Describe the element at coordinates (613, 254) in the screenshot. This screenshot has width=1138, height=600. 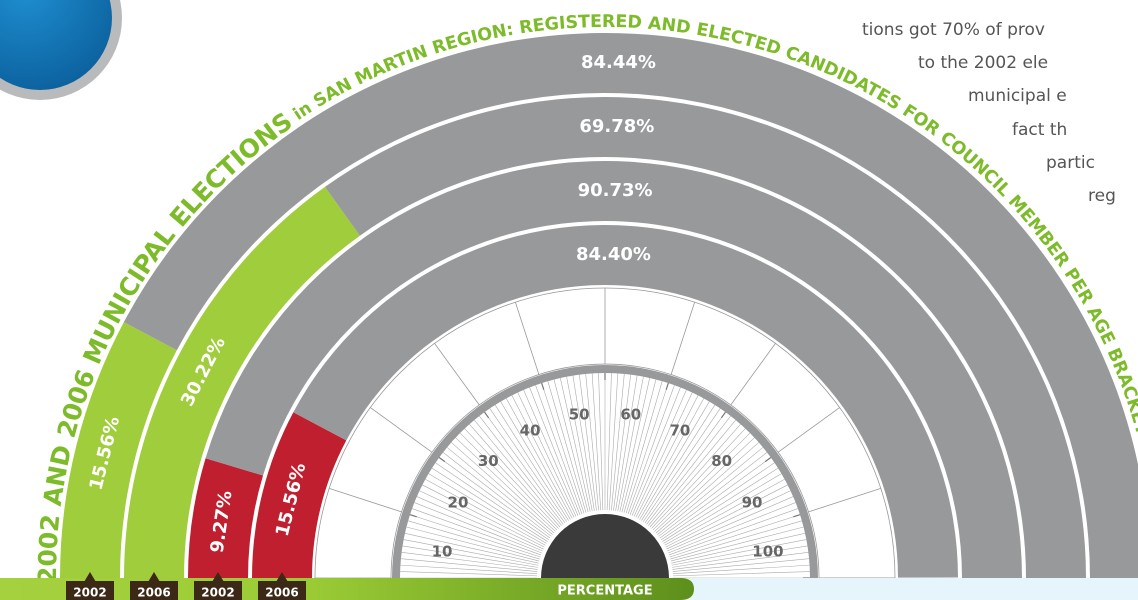
I see `ring-value-label: 84.40%` at that location.